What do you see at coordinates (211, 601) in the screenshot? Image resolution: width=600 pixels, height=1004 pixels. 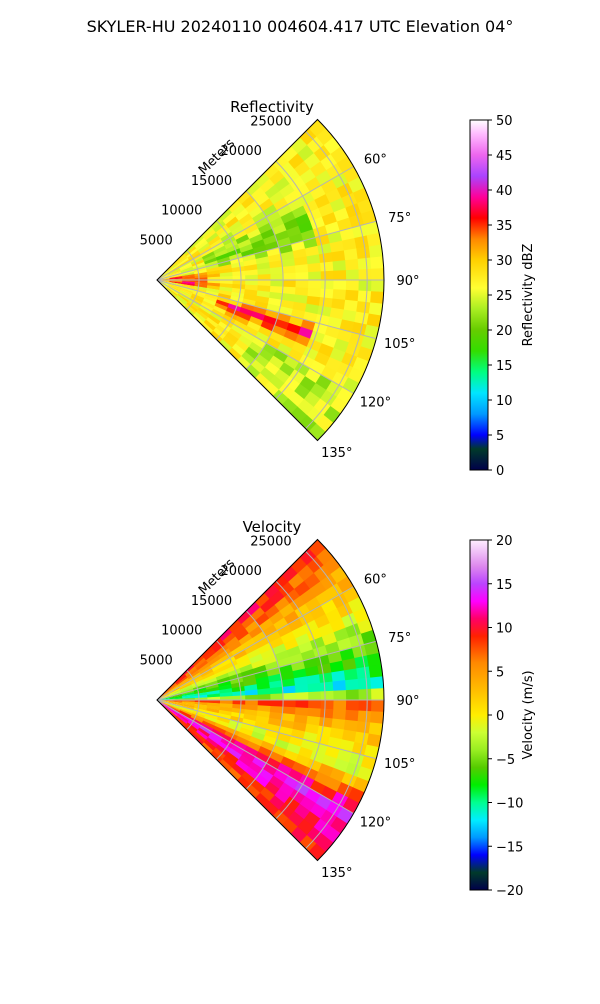 I see `velocity-range-label: 15000` at bounding box center [211, 601].